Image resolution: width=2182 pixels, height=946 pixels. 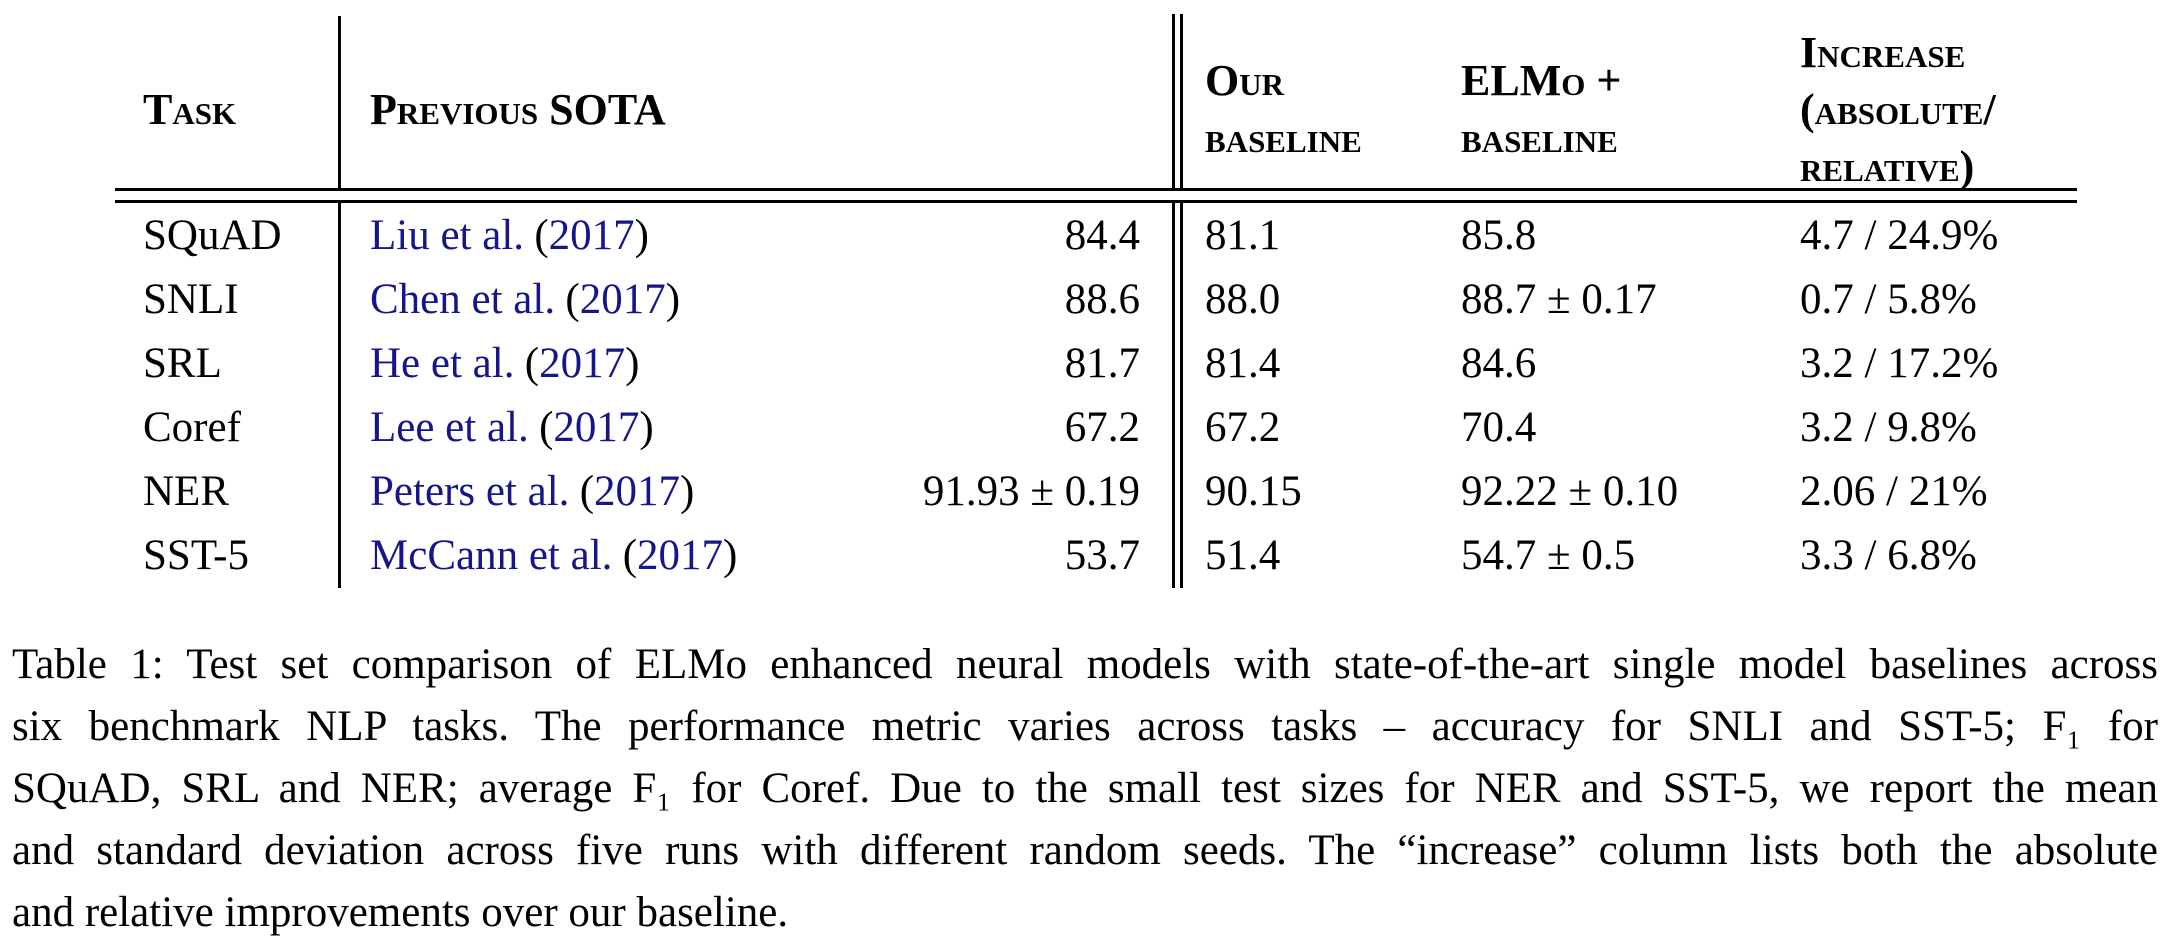 I want to click on increase-cell: 3.2 / 17.2%, so click(x=1899, y=363).